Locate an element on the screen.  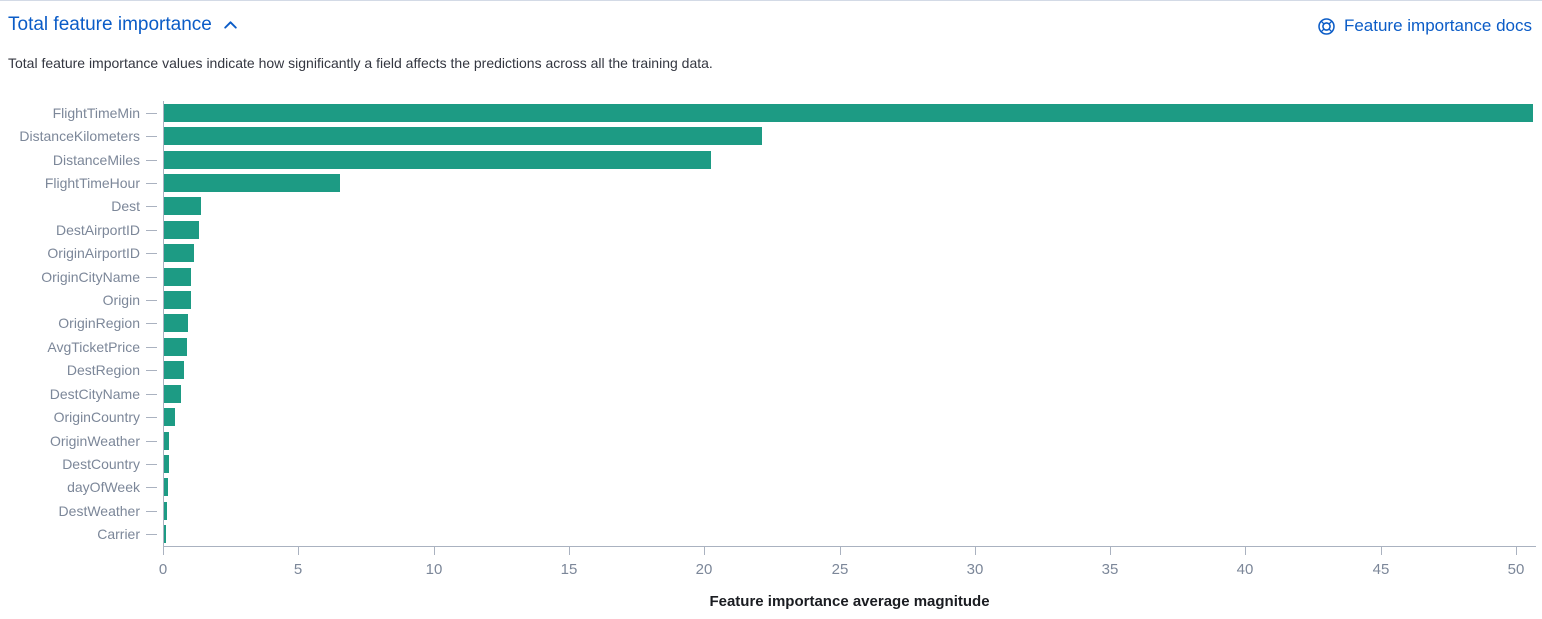
x-tick-label: 30 is located at coordinates (975, 569).